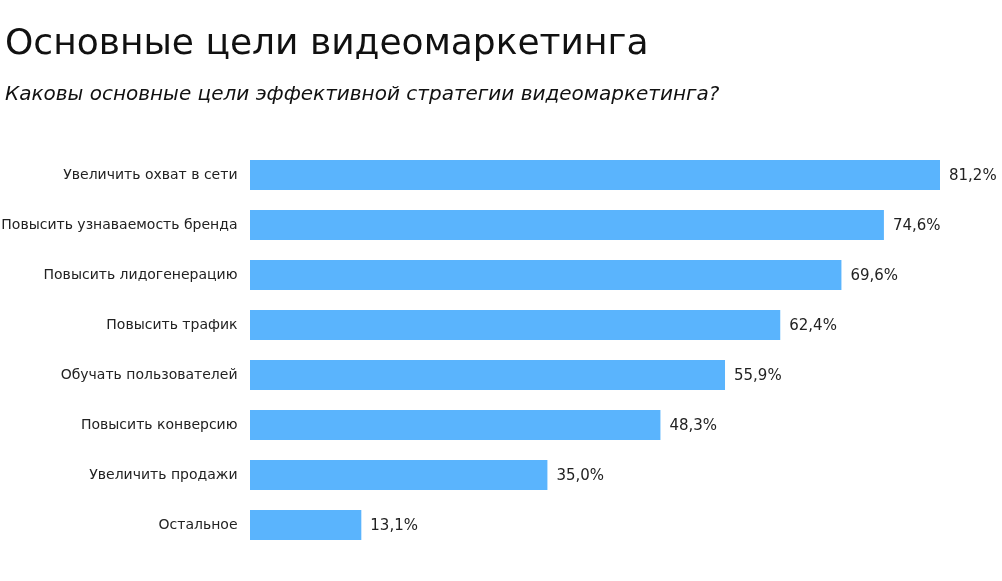  I want to click on data-label: 81,2%, so click(973, 175).